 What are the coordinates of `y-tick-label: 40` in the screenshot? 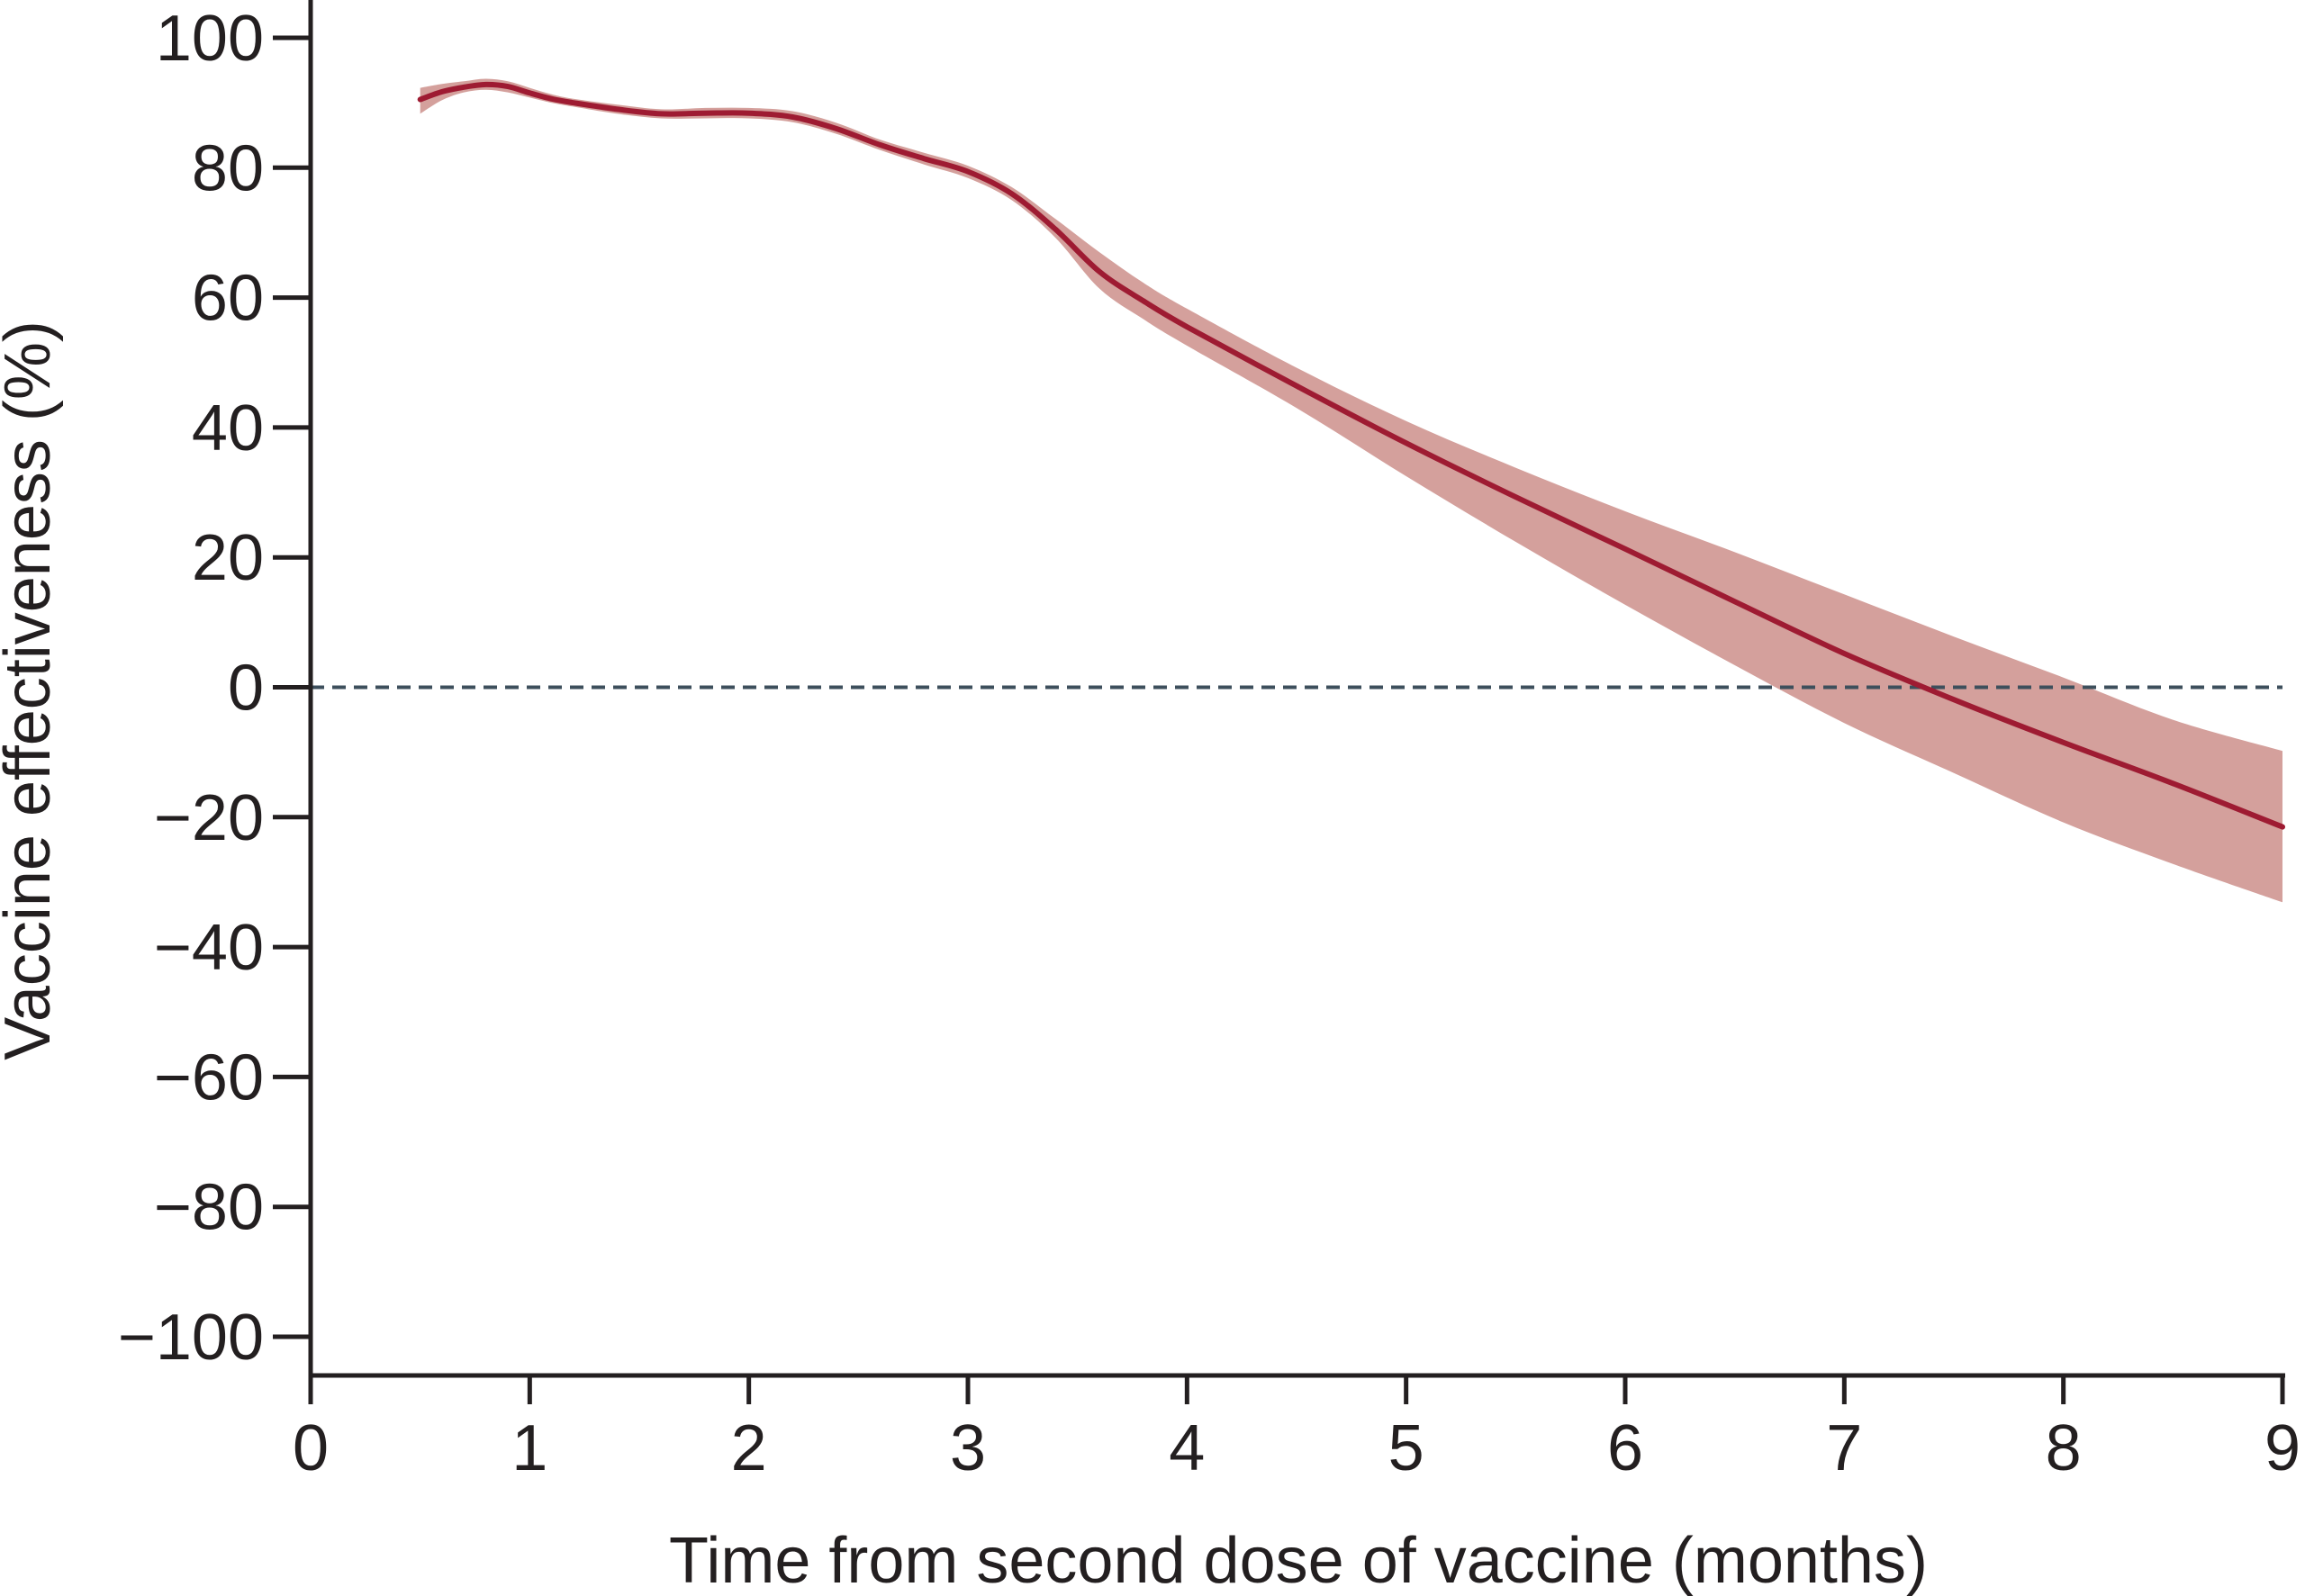 It's located at (228, 428).